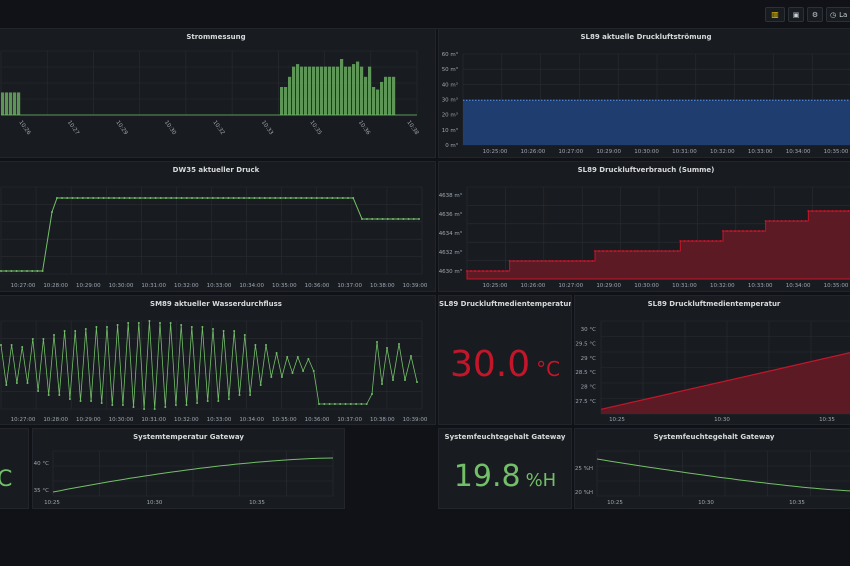 This screenshot has height=566, width=850. I want to click on y-tick-label: 28.5 °C, so click(585, 373).